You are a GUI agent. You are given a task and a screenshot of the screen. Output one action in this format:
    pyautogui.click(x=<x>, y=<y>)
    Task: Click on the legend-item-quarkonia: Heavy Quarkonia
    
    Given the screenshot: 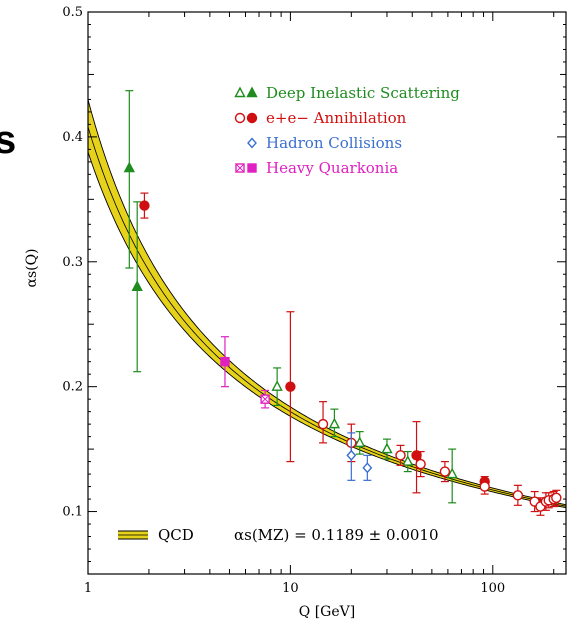 What is the action you would take?
    pyautogui.click(x=316, y=168)
    